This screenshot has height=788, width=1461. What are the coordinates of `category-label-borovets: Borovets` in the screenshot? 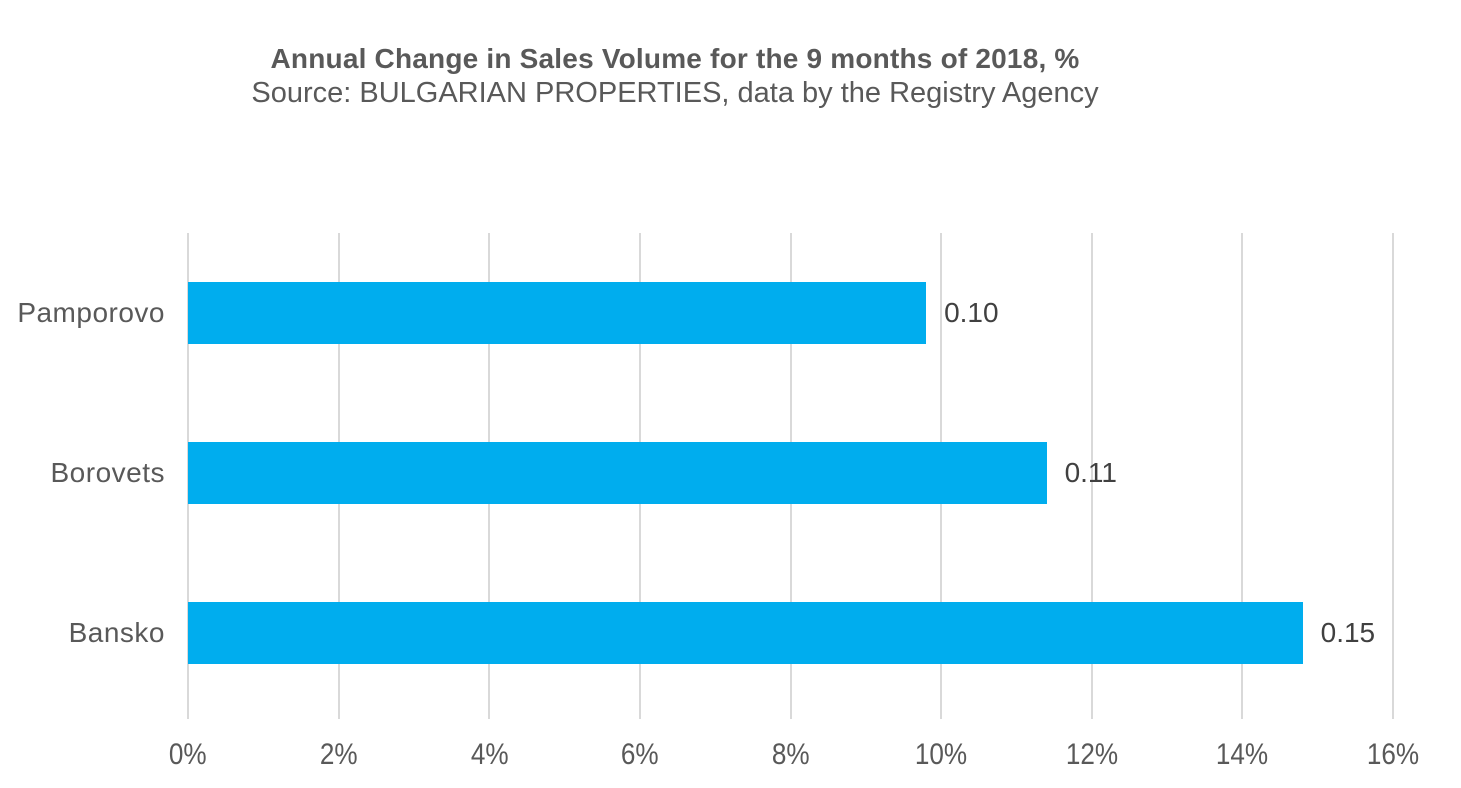 It's located at (107, 472).